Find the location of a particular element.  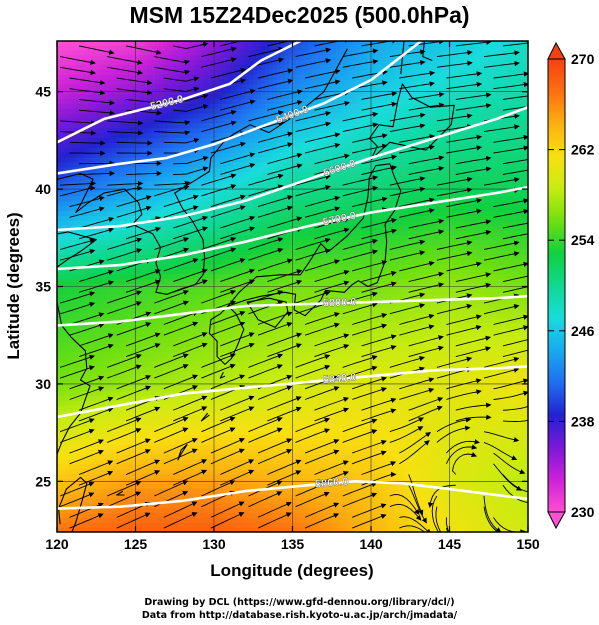

colorbar-ticks: 230 238 246 254 262 270 is located at coordinates (571, 285).